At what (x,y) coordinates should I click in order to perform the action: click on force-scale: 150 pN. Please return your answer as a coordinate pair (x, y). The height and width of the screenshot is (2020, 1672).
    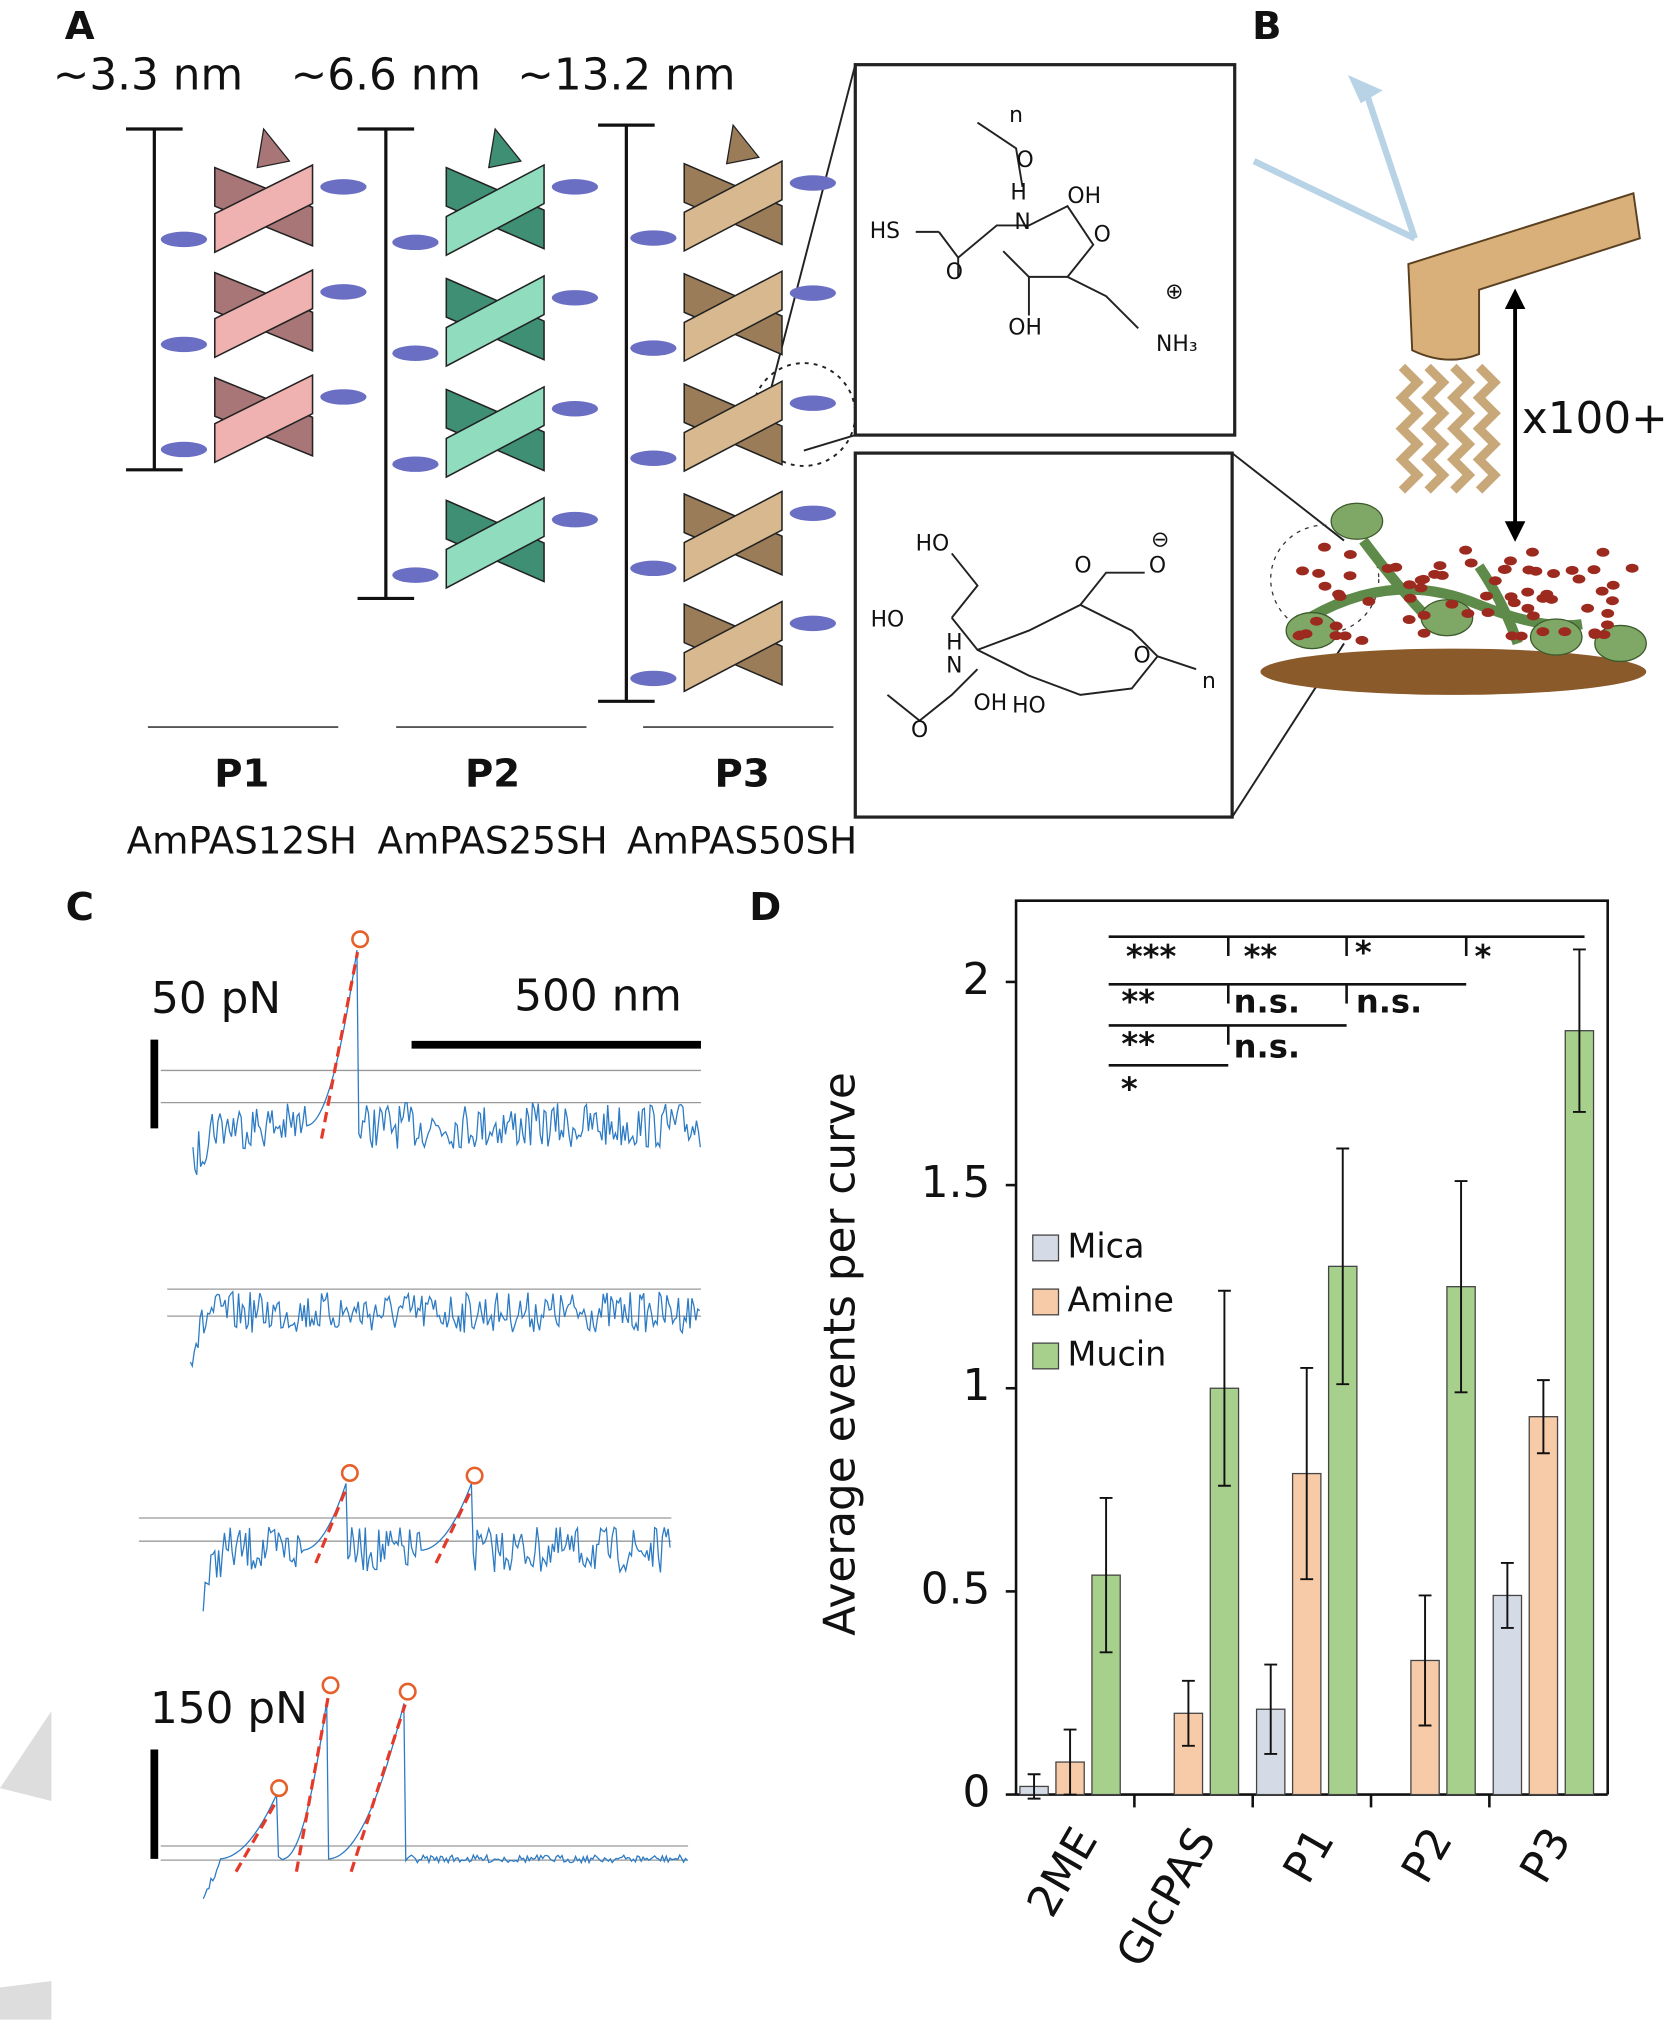
    Looking at the image, I should click on (229, 1708).